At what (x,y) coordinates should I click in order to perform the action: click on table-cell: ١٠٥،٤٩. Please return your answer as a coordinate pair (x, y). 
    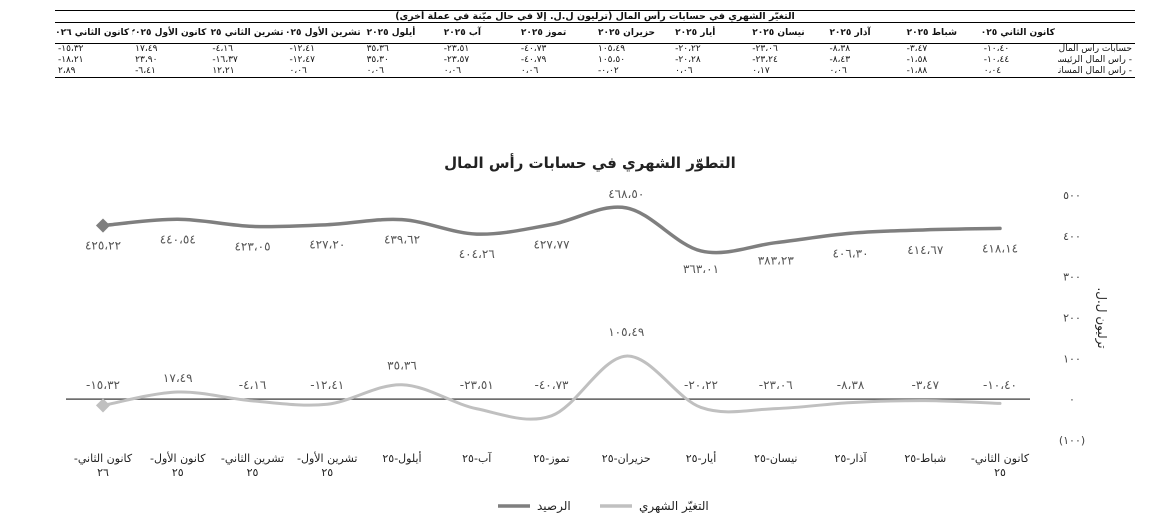
    Looking at the image, I should click on (612, 49).